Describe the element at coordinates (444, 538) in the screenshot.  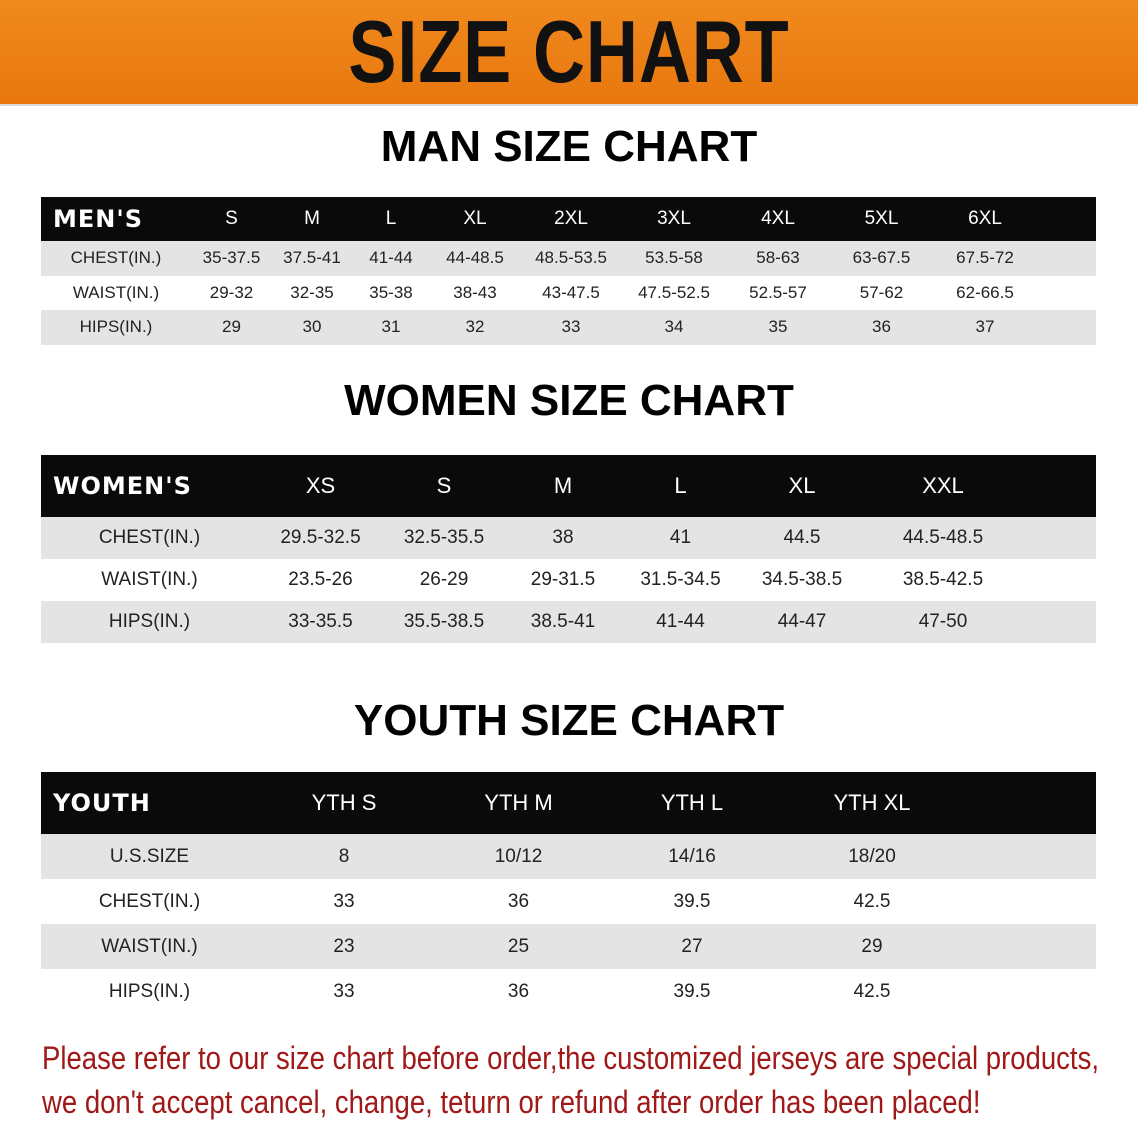
I see `measurement-cell: 32.5-35.5` at that location.